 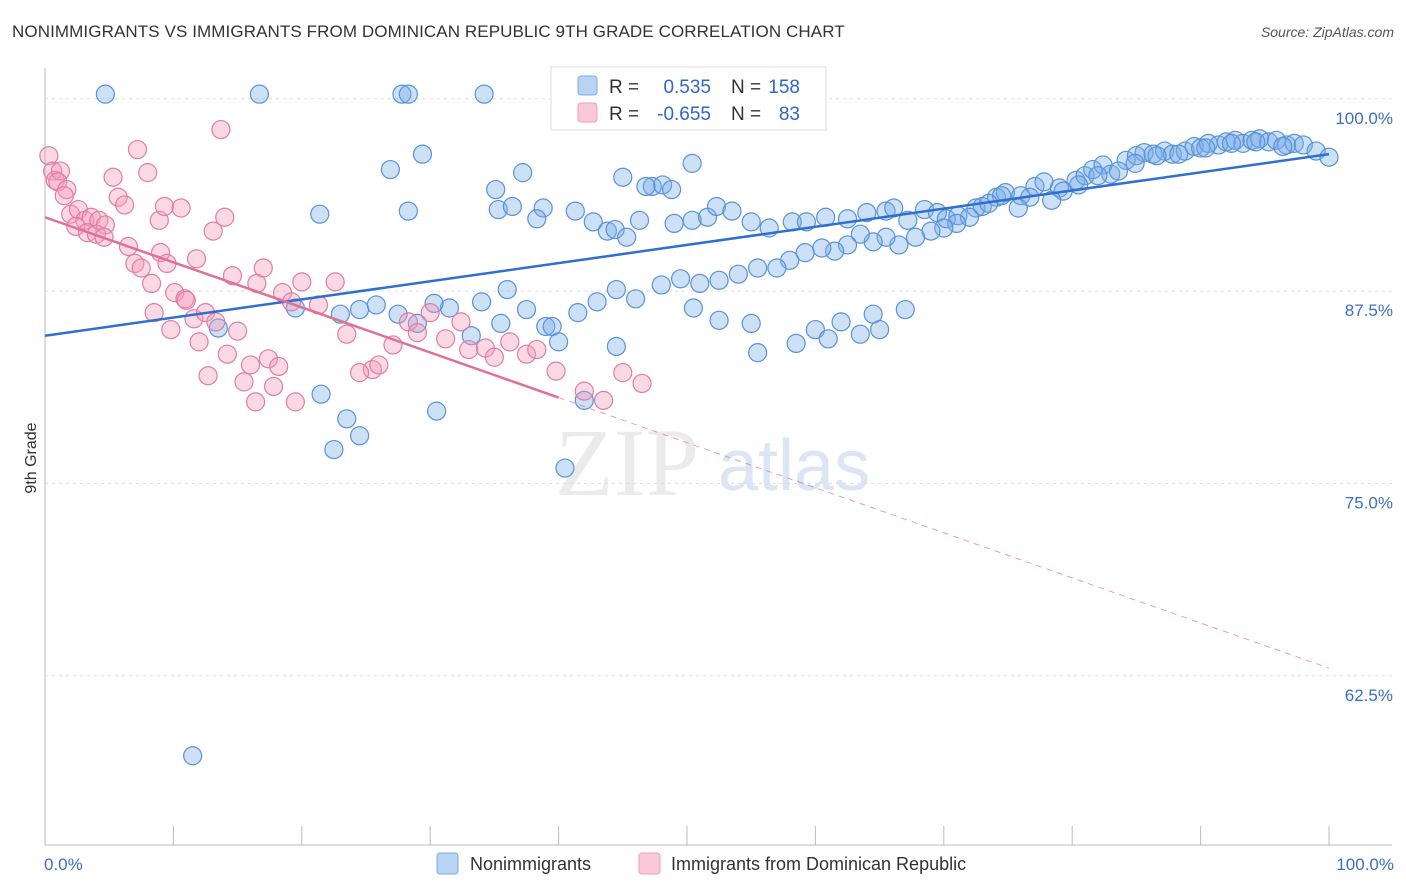 I want to click on stats-legend: R = 0.535 N = 158 R = -0.655 N = 83, so click(x=688, y=98).